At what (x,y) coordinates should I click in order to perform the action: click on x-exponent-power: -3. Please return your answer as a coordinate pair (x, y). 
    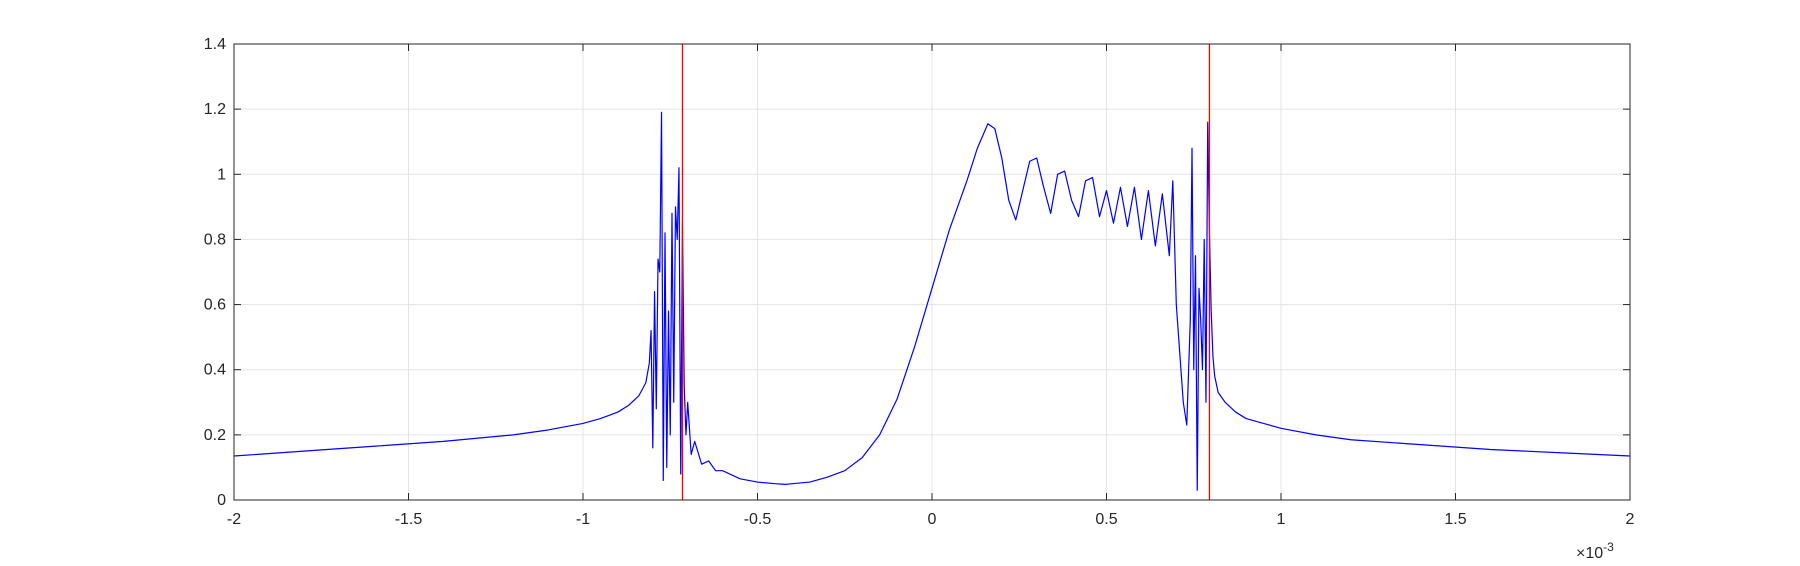
    Looking at the image, I should click on (1608, 547).